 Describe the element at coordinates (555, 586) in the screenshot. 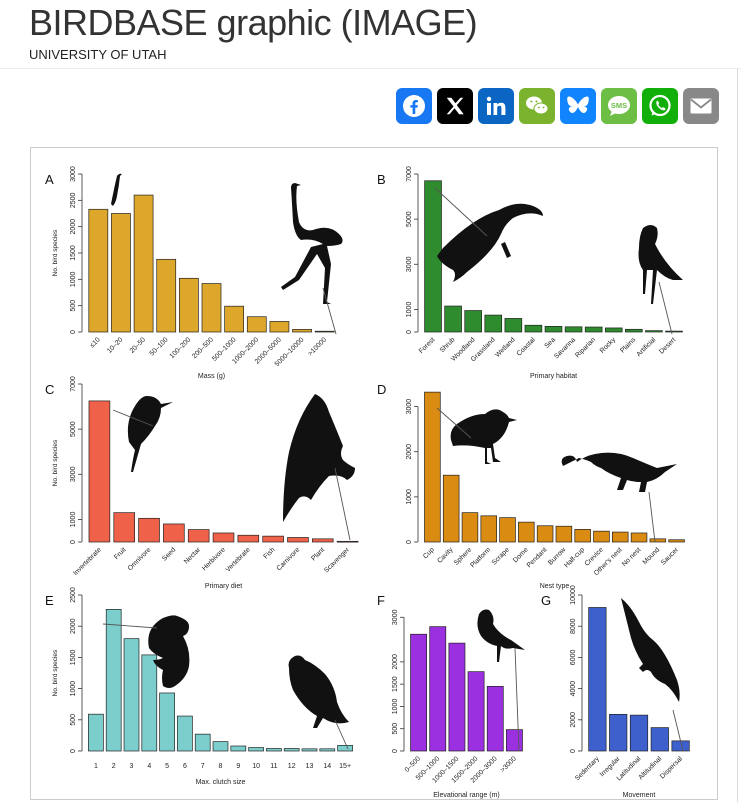

I see `x-axis-label: Nest type` at that location.